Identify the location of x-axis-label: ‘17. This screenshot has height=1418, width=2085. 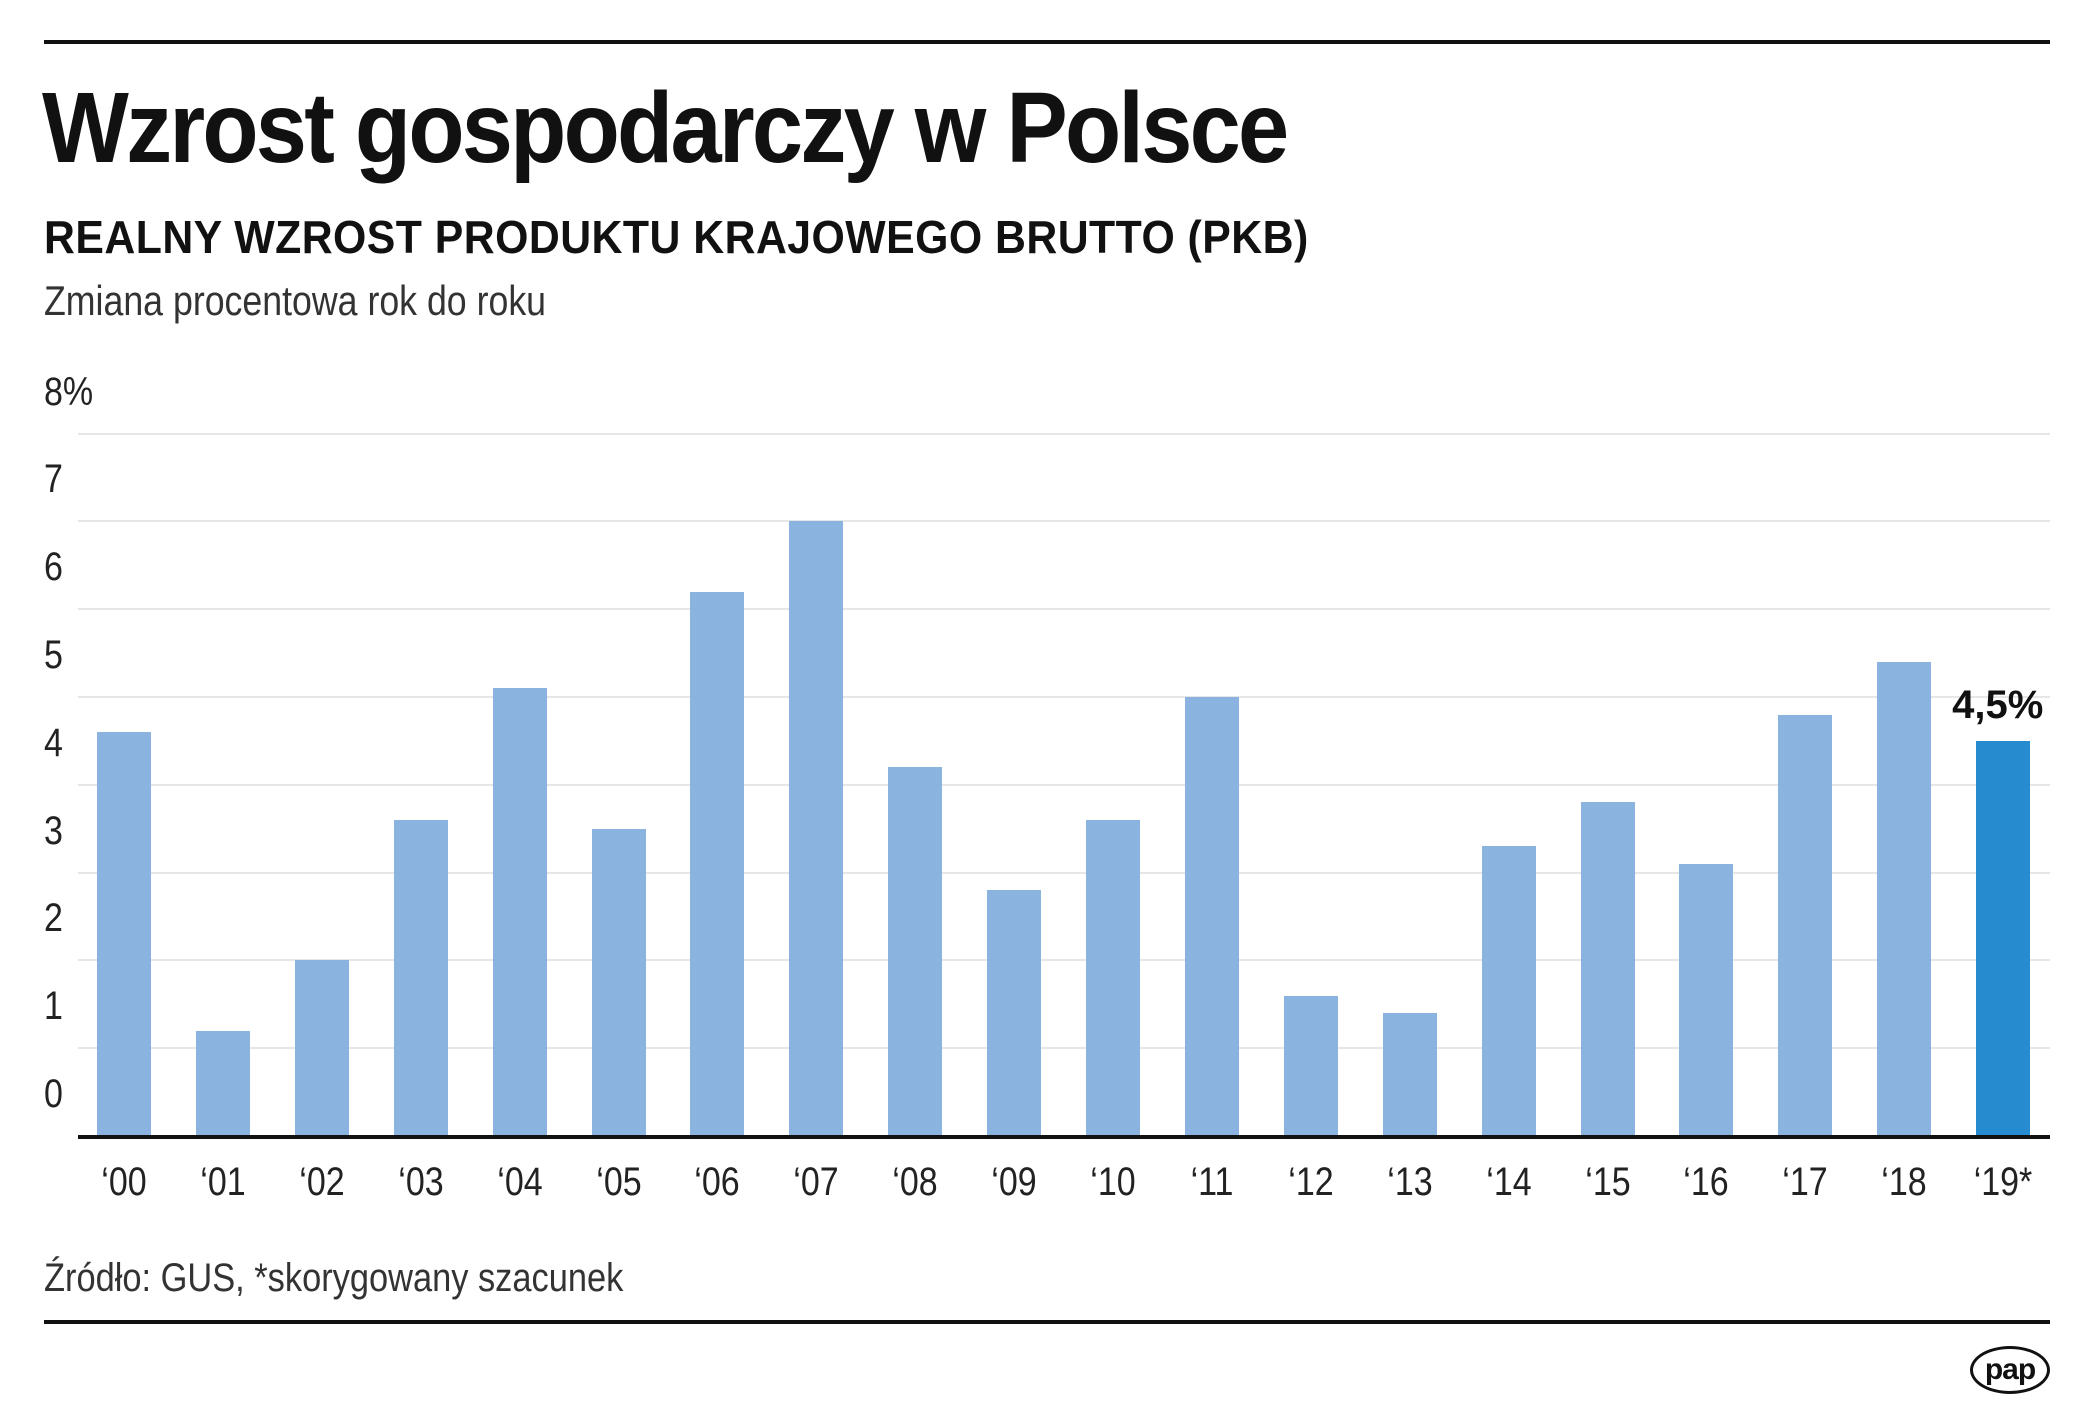
(1805, 1182).